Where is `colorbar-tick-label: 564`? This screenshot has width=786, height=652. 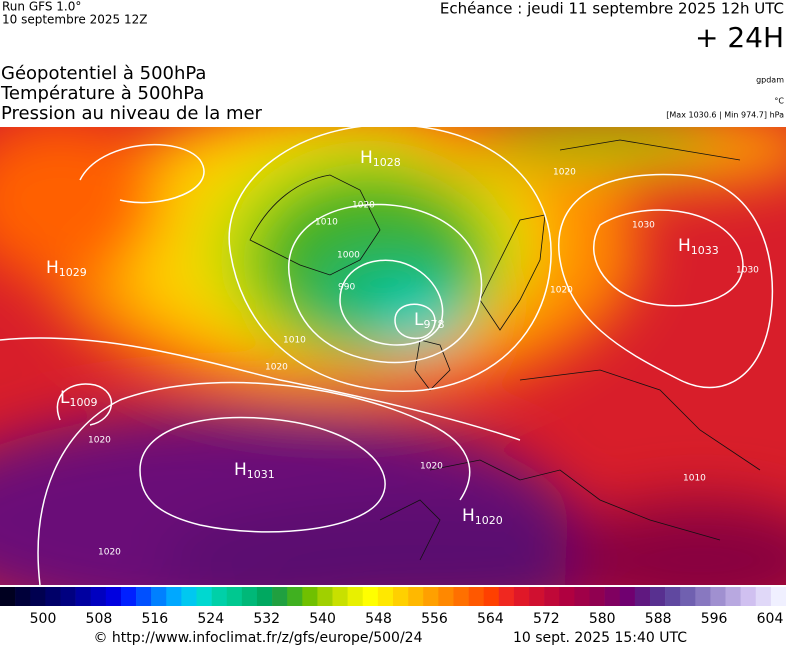
colorbar-tick-label: 564 is located at coordinates (490, 619).